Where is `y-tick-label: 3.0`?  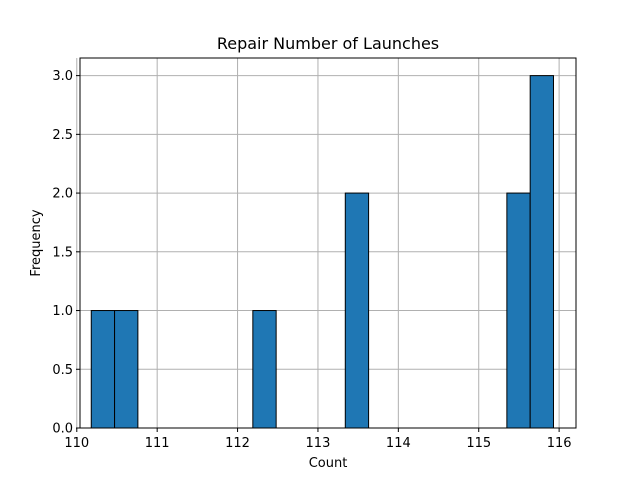
y-tick-label: 3.0 is located at coordinates (62, 76).